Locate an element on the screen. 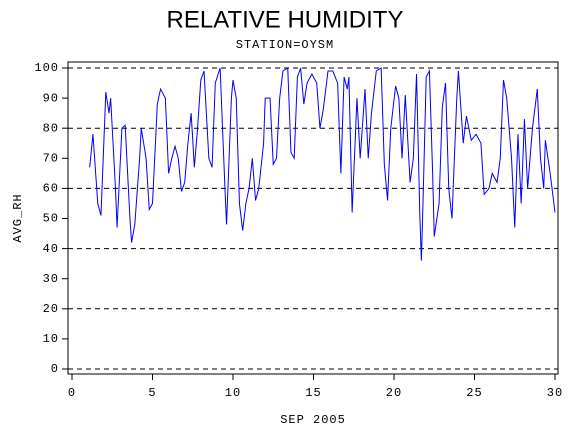  y-tick-label: 90 is located at coordinates (51, 98).